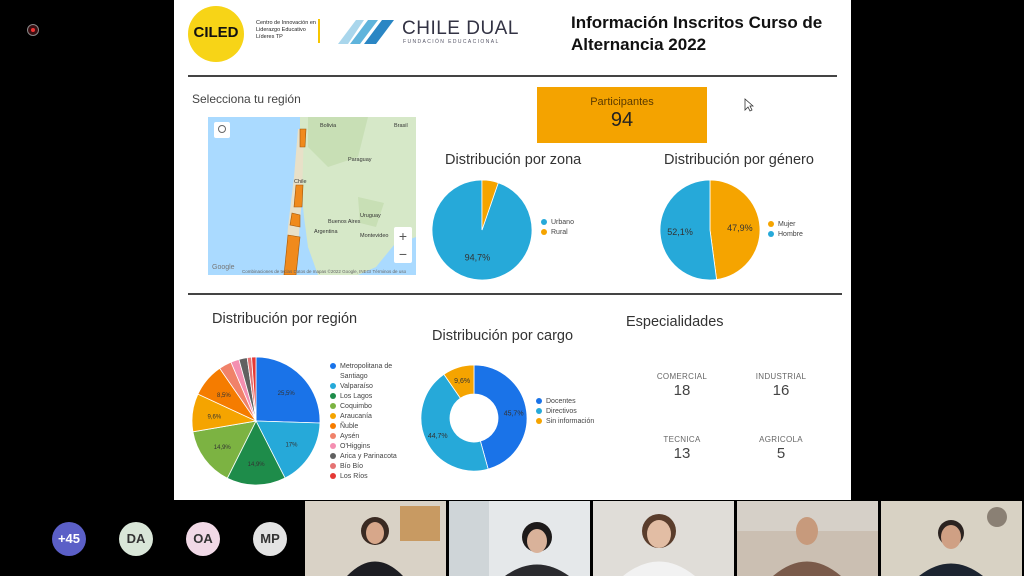  Describe the element at coordinates (403, 245) in the screenshot. I see `map-zoom-control: + −` at that location.